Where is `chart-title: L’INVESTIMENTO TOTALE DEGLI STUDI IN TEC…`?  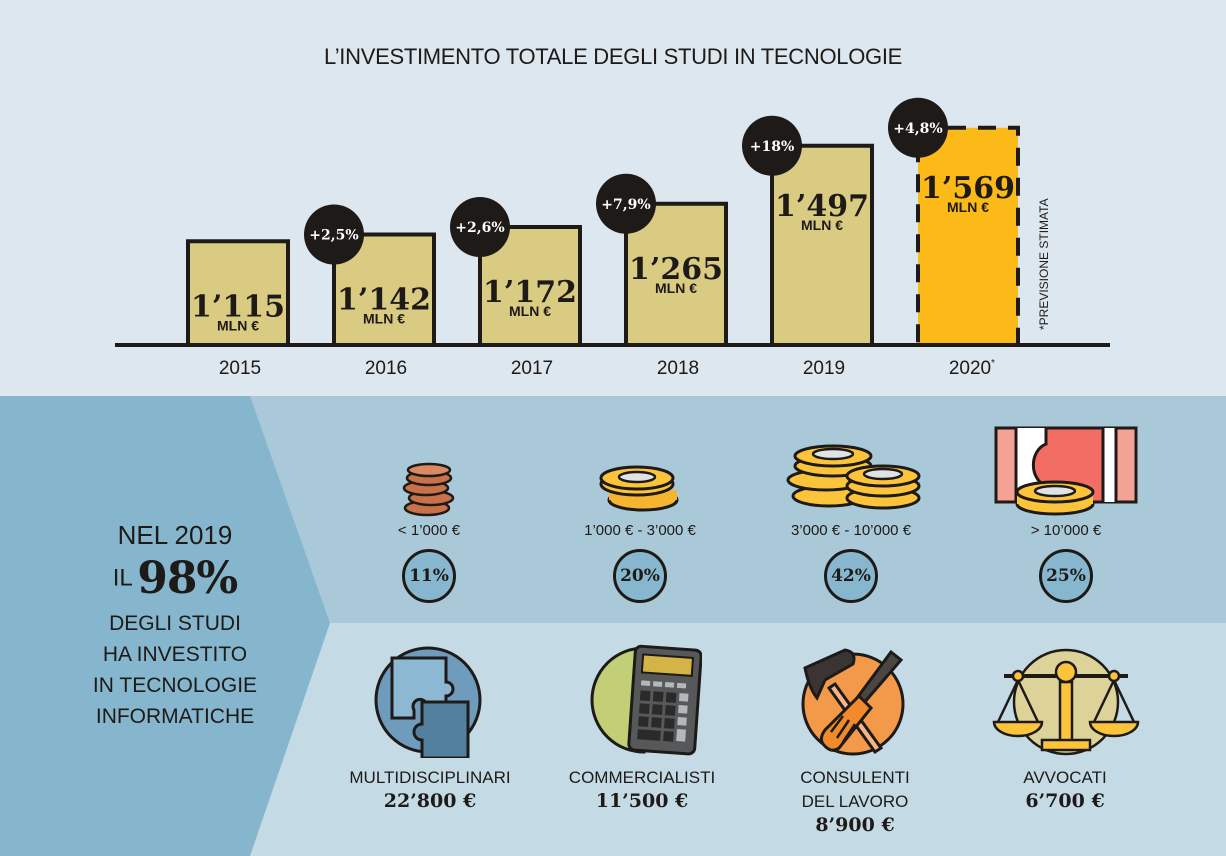 chart-title: L’INVESTIMENTO TOTALE DEGLI STUDI IN TEC… is located at coordinates (613, 56).